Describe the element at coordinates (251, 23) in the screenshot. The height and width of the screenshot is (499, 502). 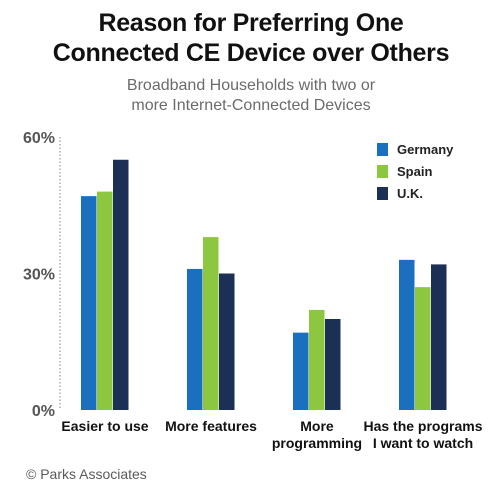
I see `chart-title-line-1: Reason for Preferring One` at that location.